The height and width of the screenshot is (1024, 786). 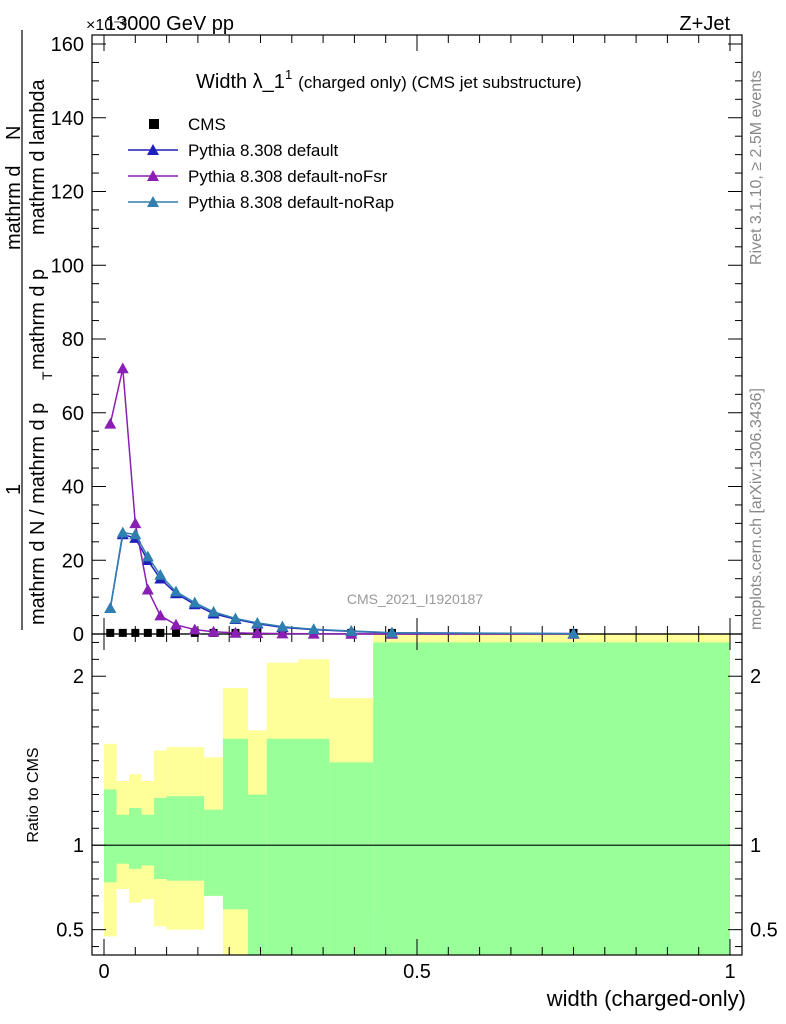 I want to click on upper-ytick-label-80: 80, so click(x=73, y=340).